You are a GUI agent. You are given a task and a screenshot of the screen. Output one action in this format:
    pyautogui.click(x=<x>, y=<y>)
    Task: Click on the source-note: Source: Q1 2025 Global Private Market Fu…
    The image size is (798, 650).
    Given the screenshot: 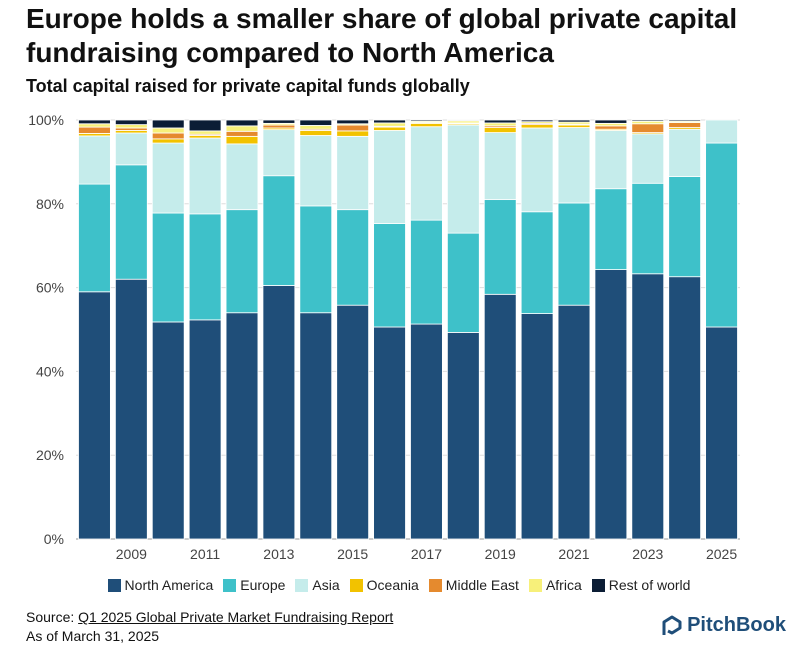 What is the action you would take?
    pyautogui.click(x=209, y=627)
    